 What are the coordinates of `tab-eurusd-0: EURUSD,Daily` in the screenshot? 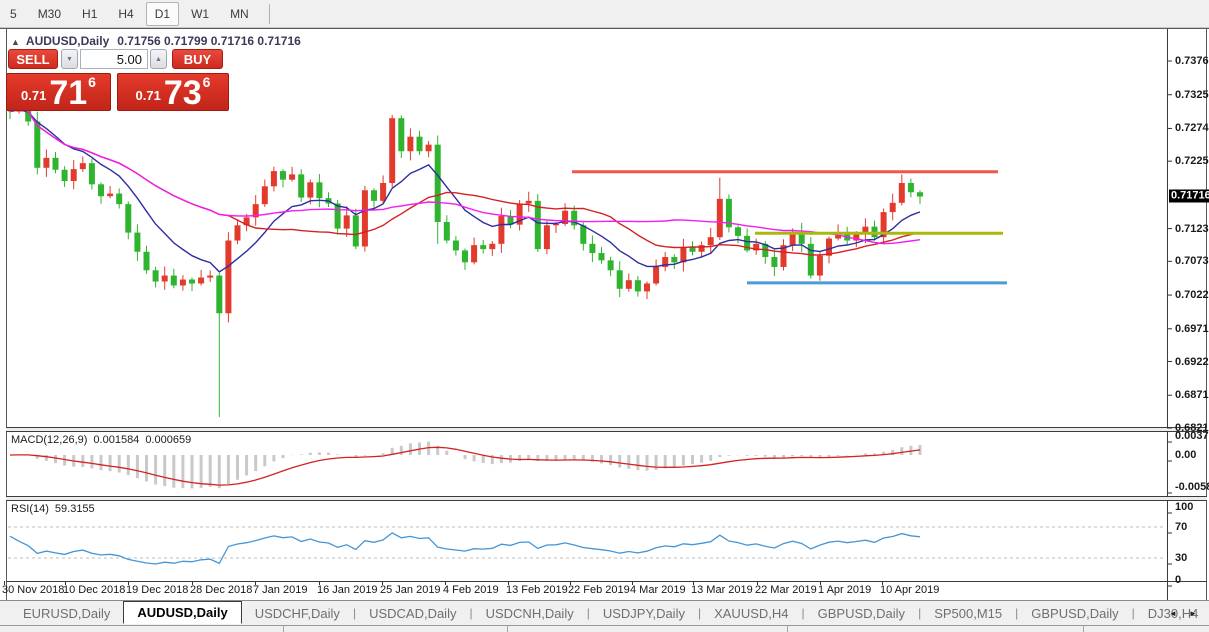 It's located at (67, 613).